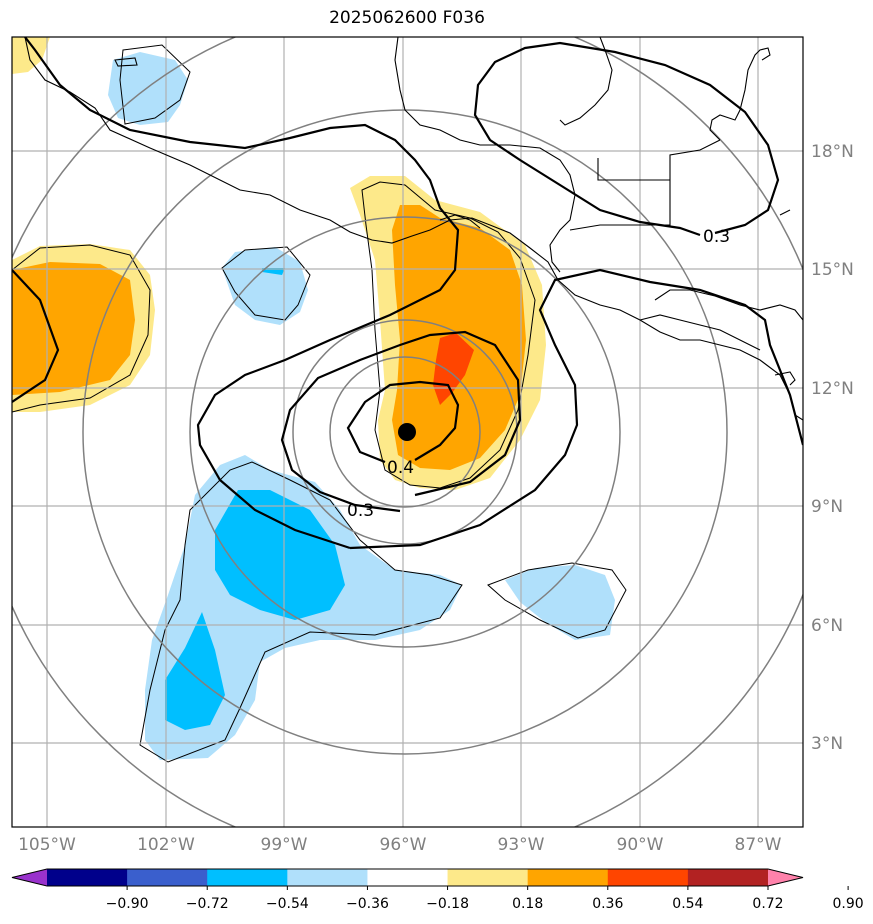 The width and height of the screenshot is (873, 924). Describe the element at coordinates (832, 152) in the screenshot. I see `lat-label: 18°N` at that location.